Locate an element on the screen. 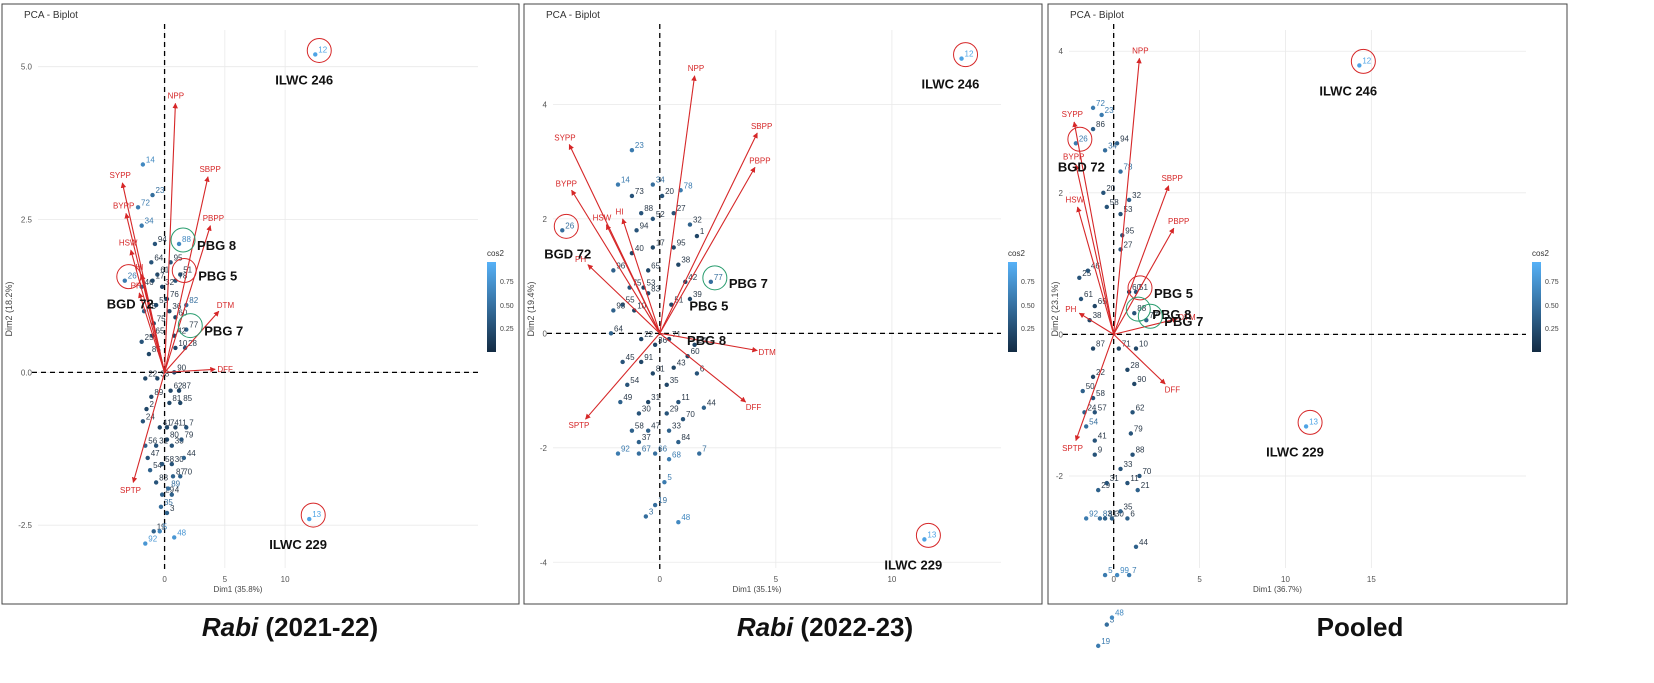 This screenshot has width=1654, height=683. genotype-label: 26 is located at coordinates (569, 225).